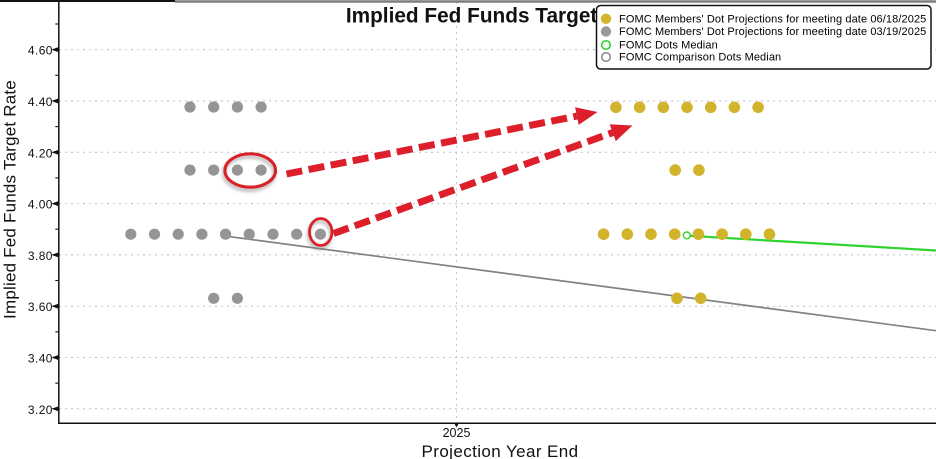 Image resolution: width=936 pixels, height=459 pixels. What do you see at coordinates (40, 51) in the screenshot?
I see `svg-text: 4.60` at bounding box center [40, 51].